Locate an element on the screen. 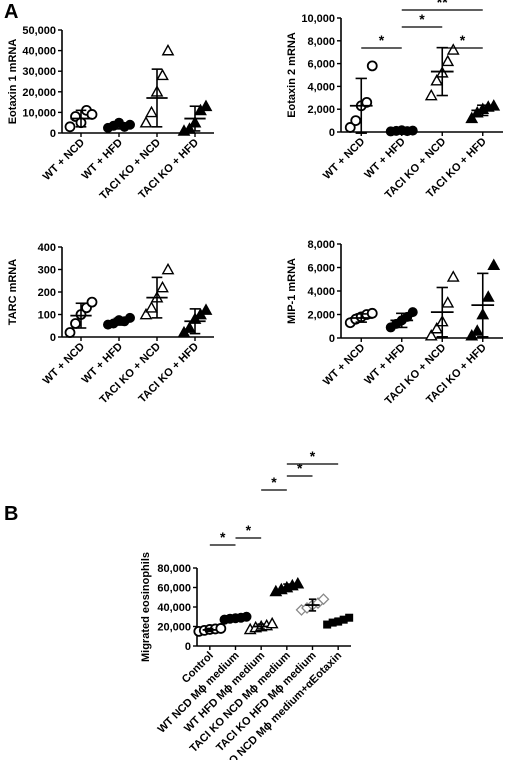 The image size is (520, 760). panel-label-a: A is located at coordinates (11, 12).